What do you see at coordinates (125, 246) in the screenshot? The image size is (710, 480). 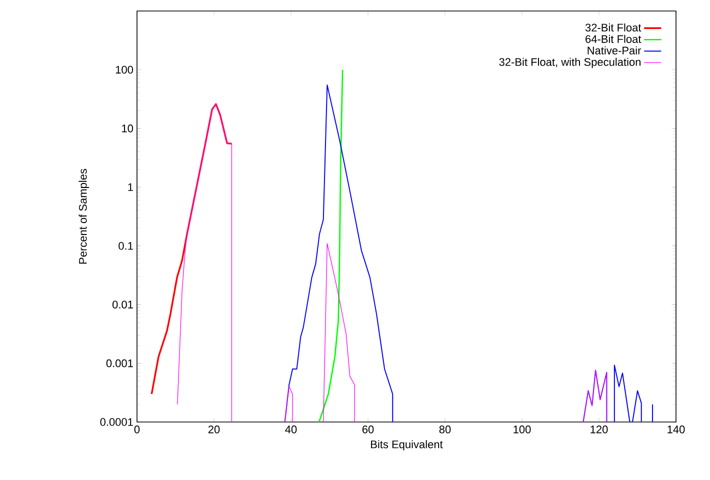 I see `y-tick-label: 0.1` at bounding box center [125, 246].